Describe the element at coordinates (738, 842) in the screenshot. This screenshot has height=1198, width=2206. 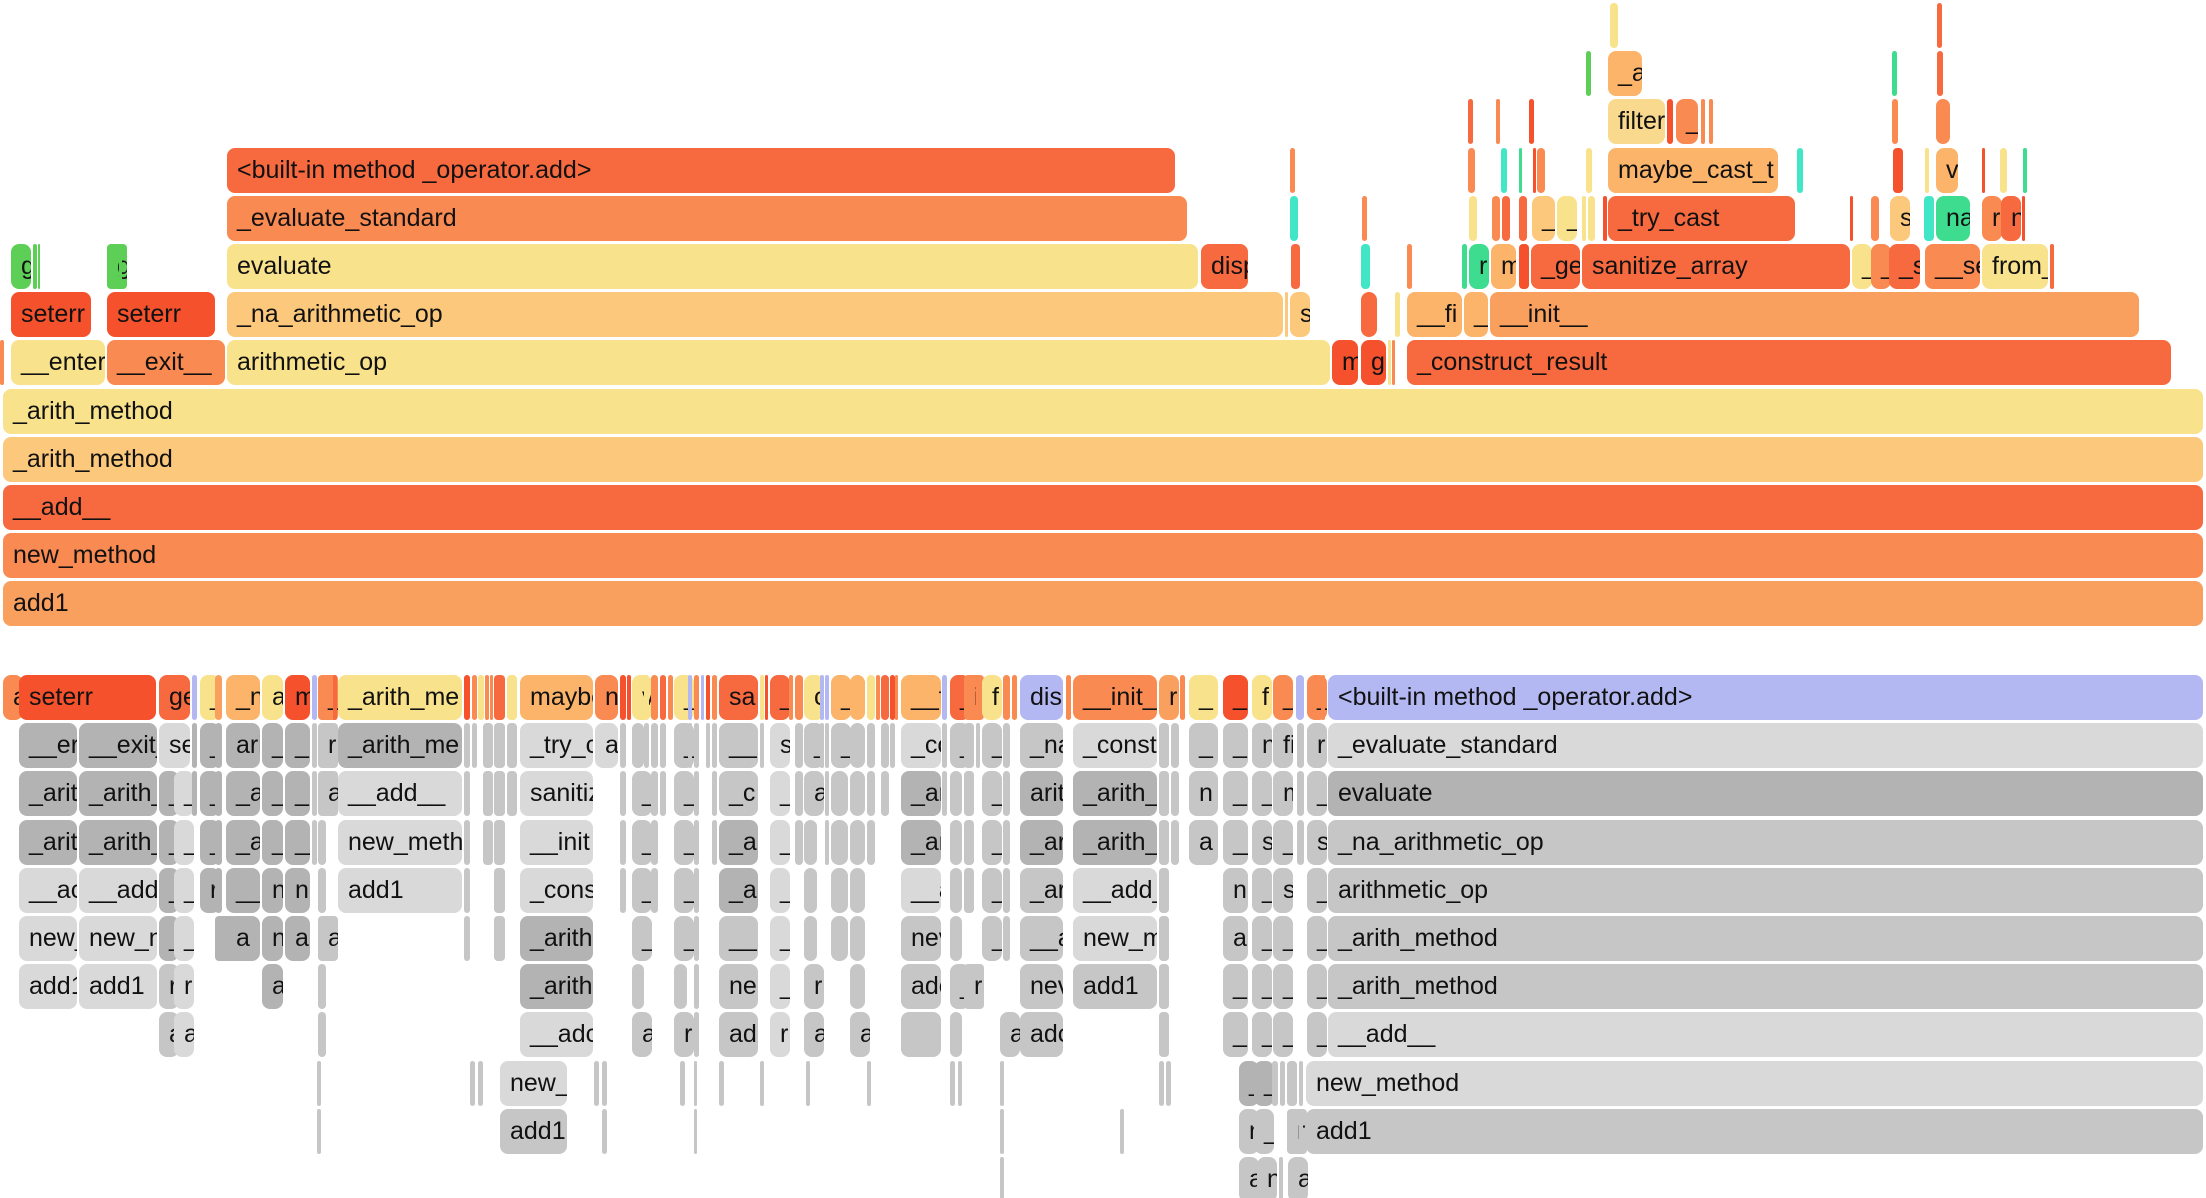
I see `flame-bar: _a` at that location.